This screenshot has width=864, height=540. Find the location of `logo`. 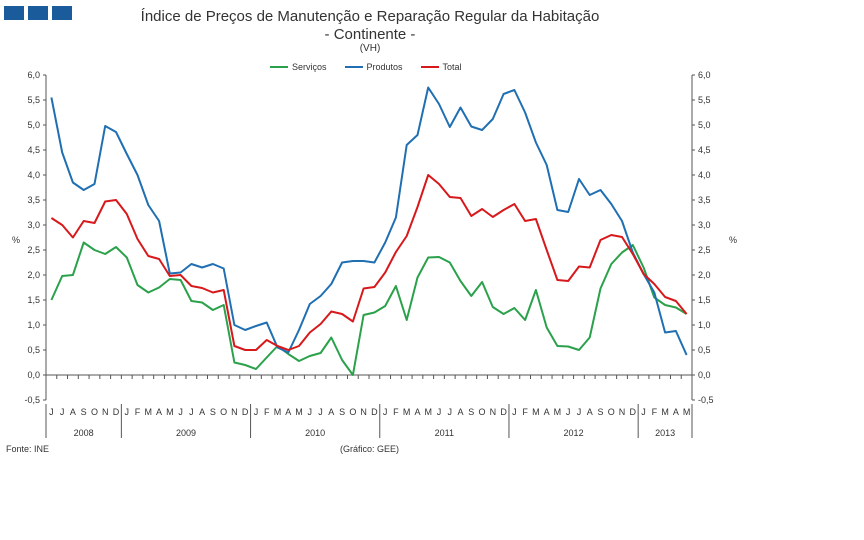

logo is located at coordinates (38, 13).